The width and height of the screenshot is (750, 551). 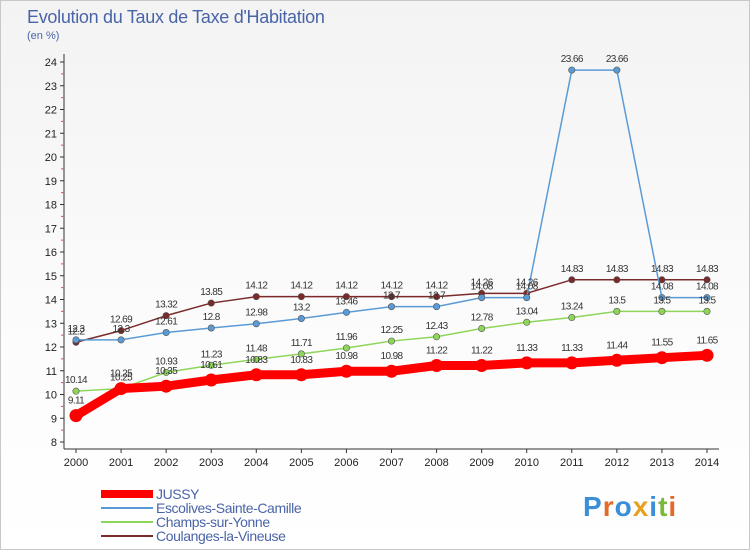 What do you see at coordinates (301, 463) in the screenshot?
I see `x-tick-label: 2005` at bounding box center [301, 463].